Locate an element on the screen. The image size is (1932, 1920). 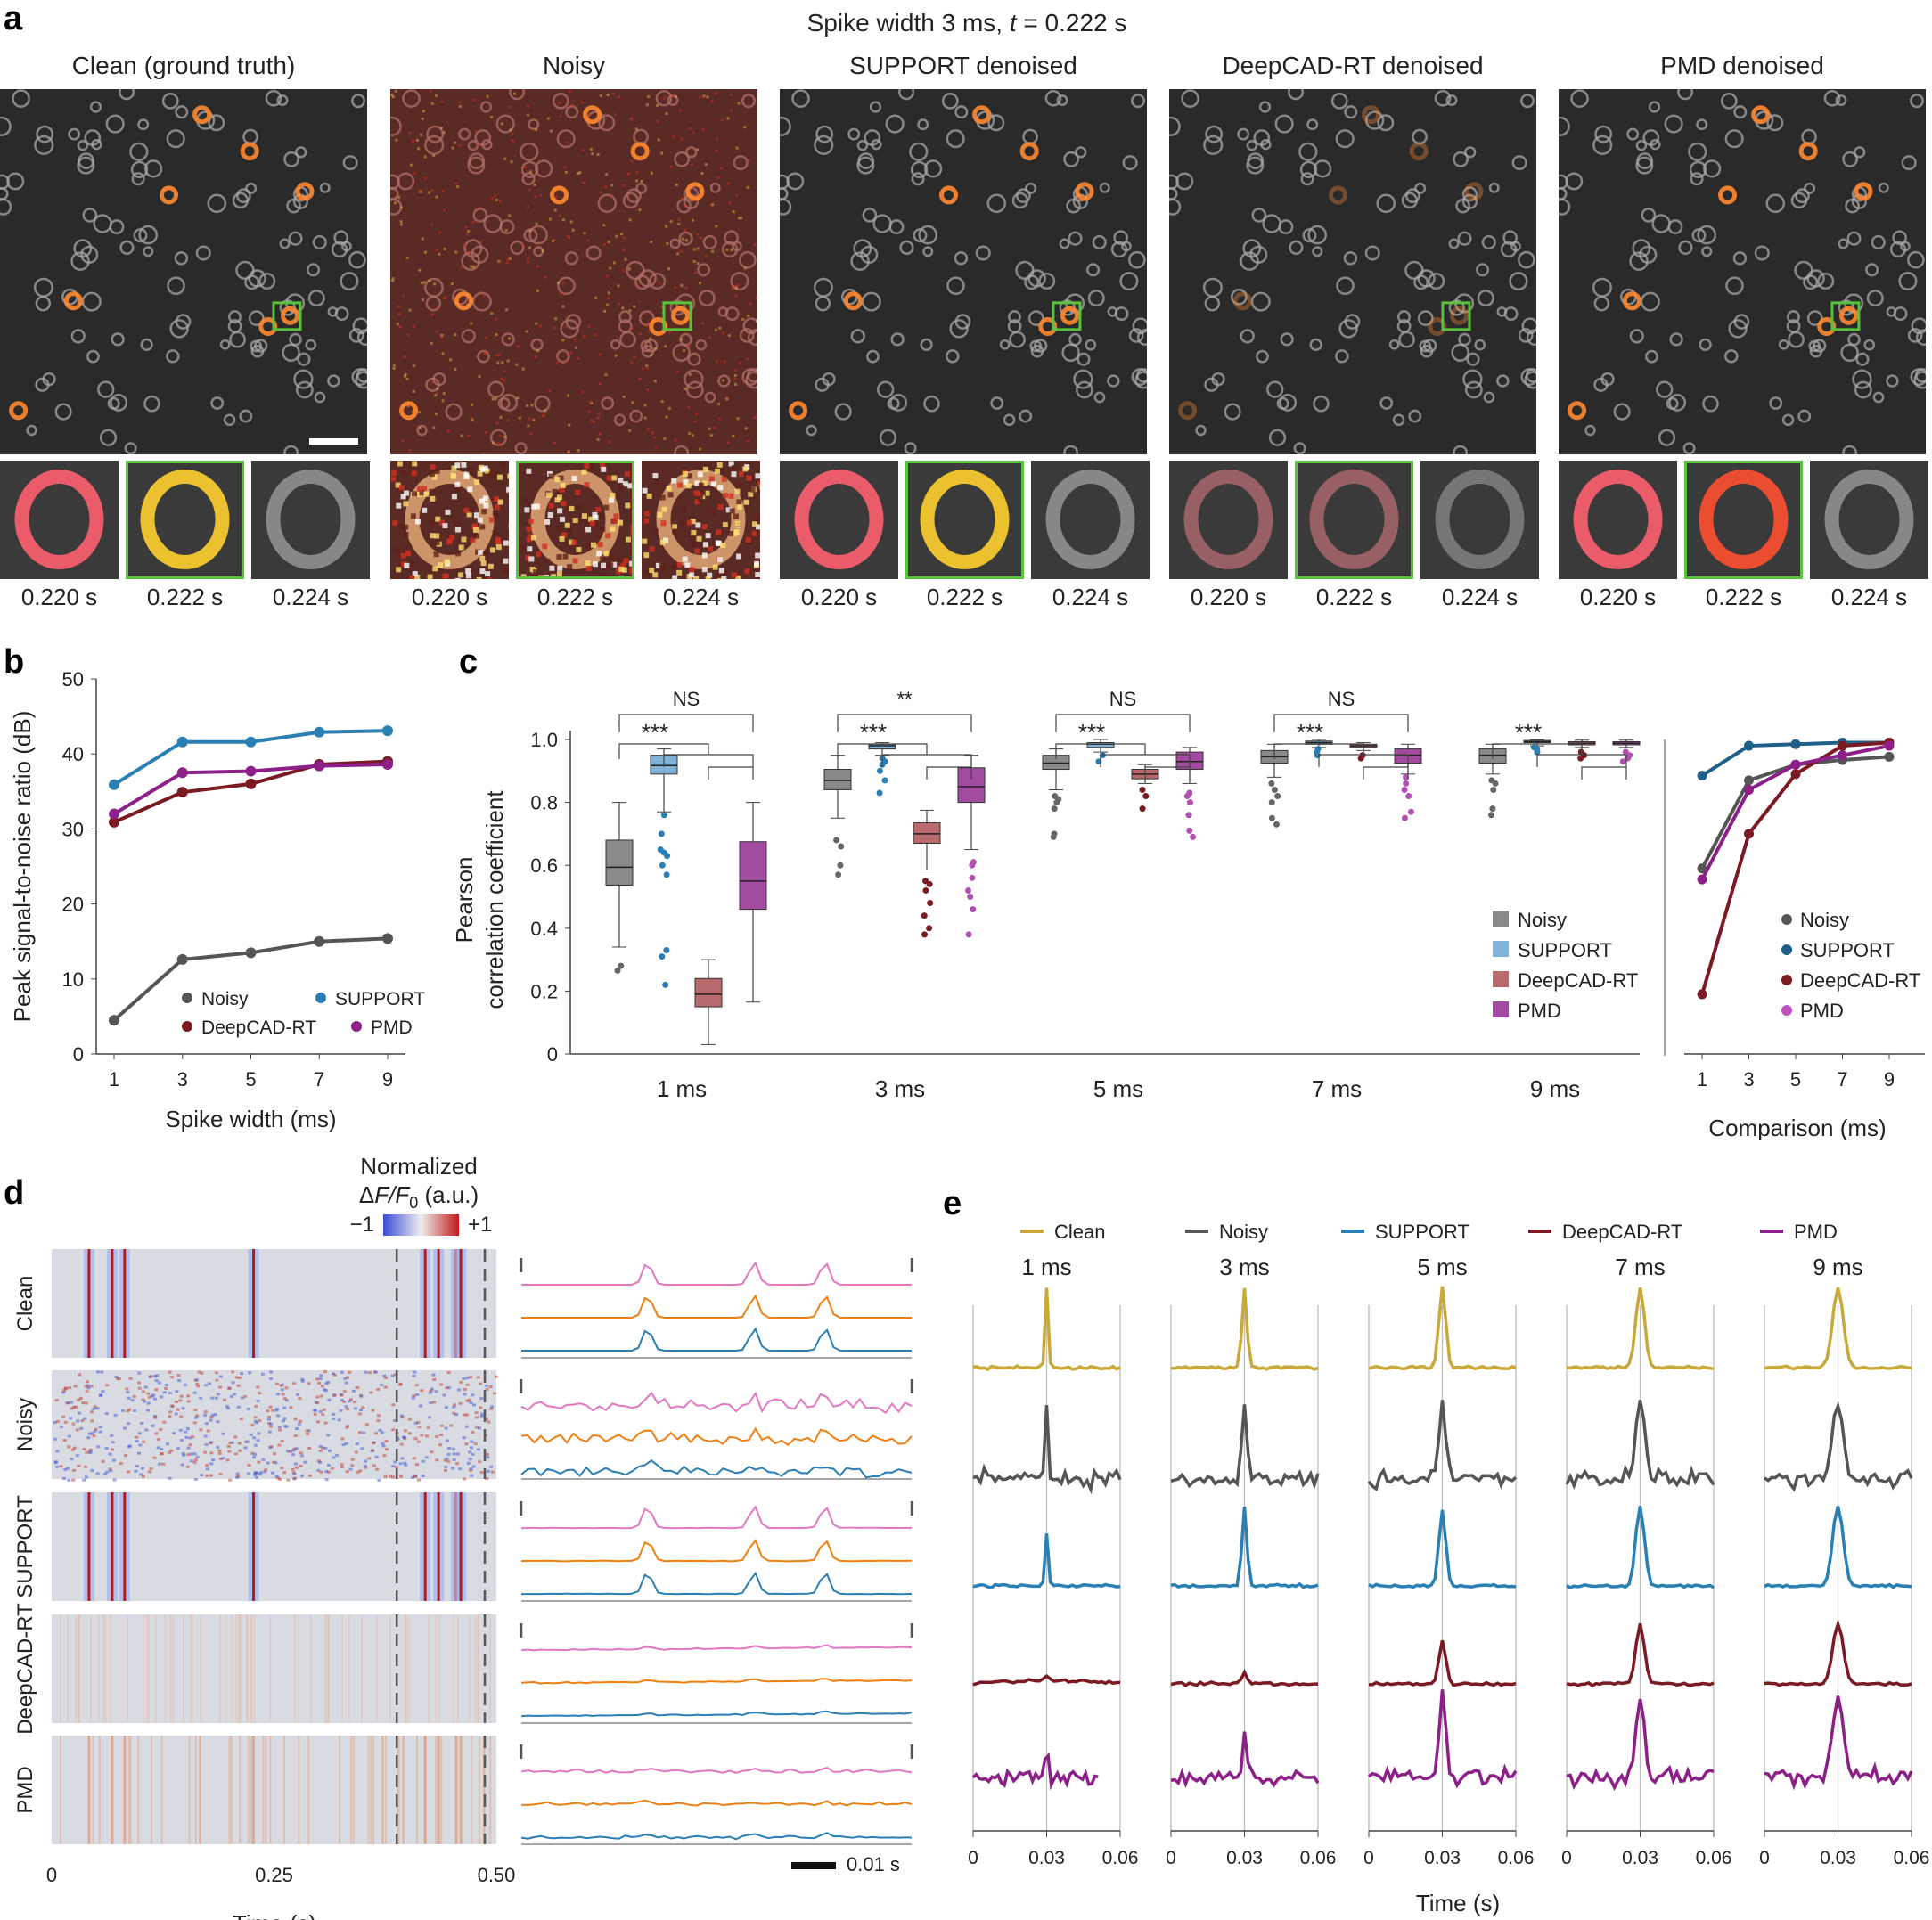
trace-SUPPORT is located at coordinates (1838, 1547).